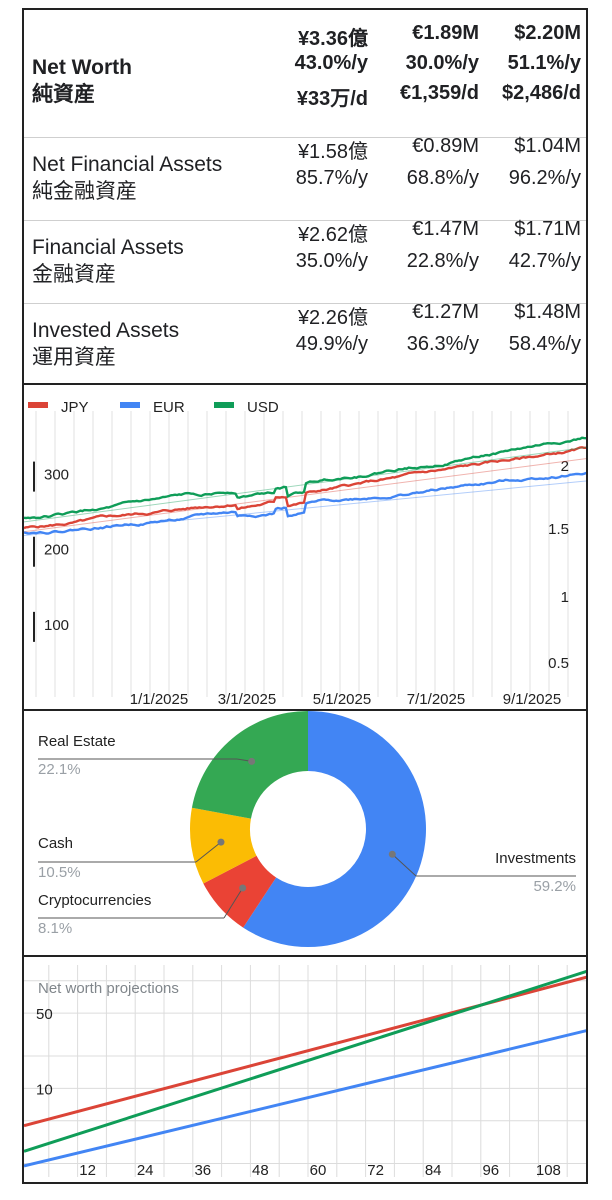 The width and height of the screenshot is (612, 1200). I want to click on legend-label: USD, so click(263, 407).